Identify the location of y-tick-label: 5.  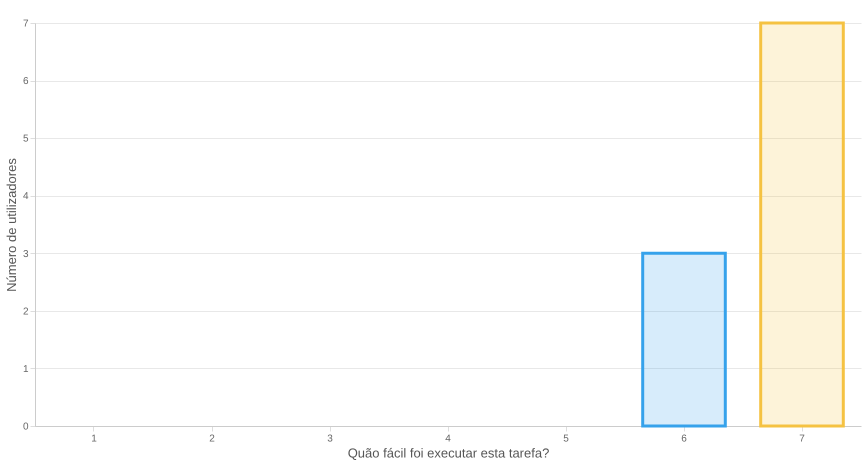
(25, 139).